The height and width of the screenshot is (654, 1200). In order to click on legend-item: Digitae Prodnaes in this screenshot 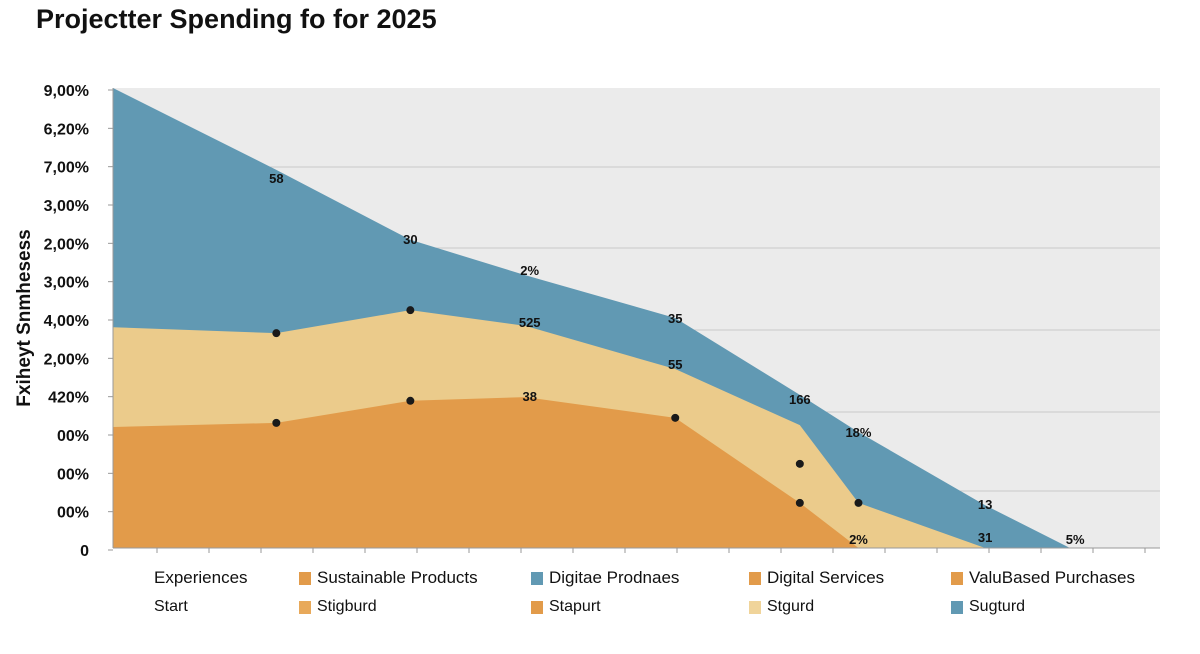, I will do `click(640, 578)`.